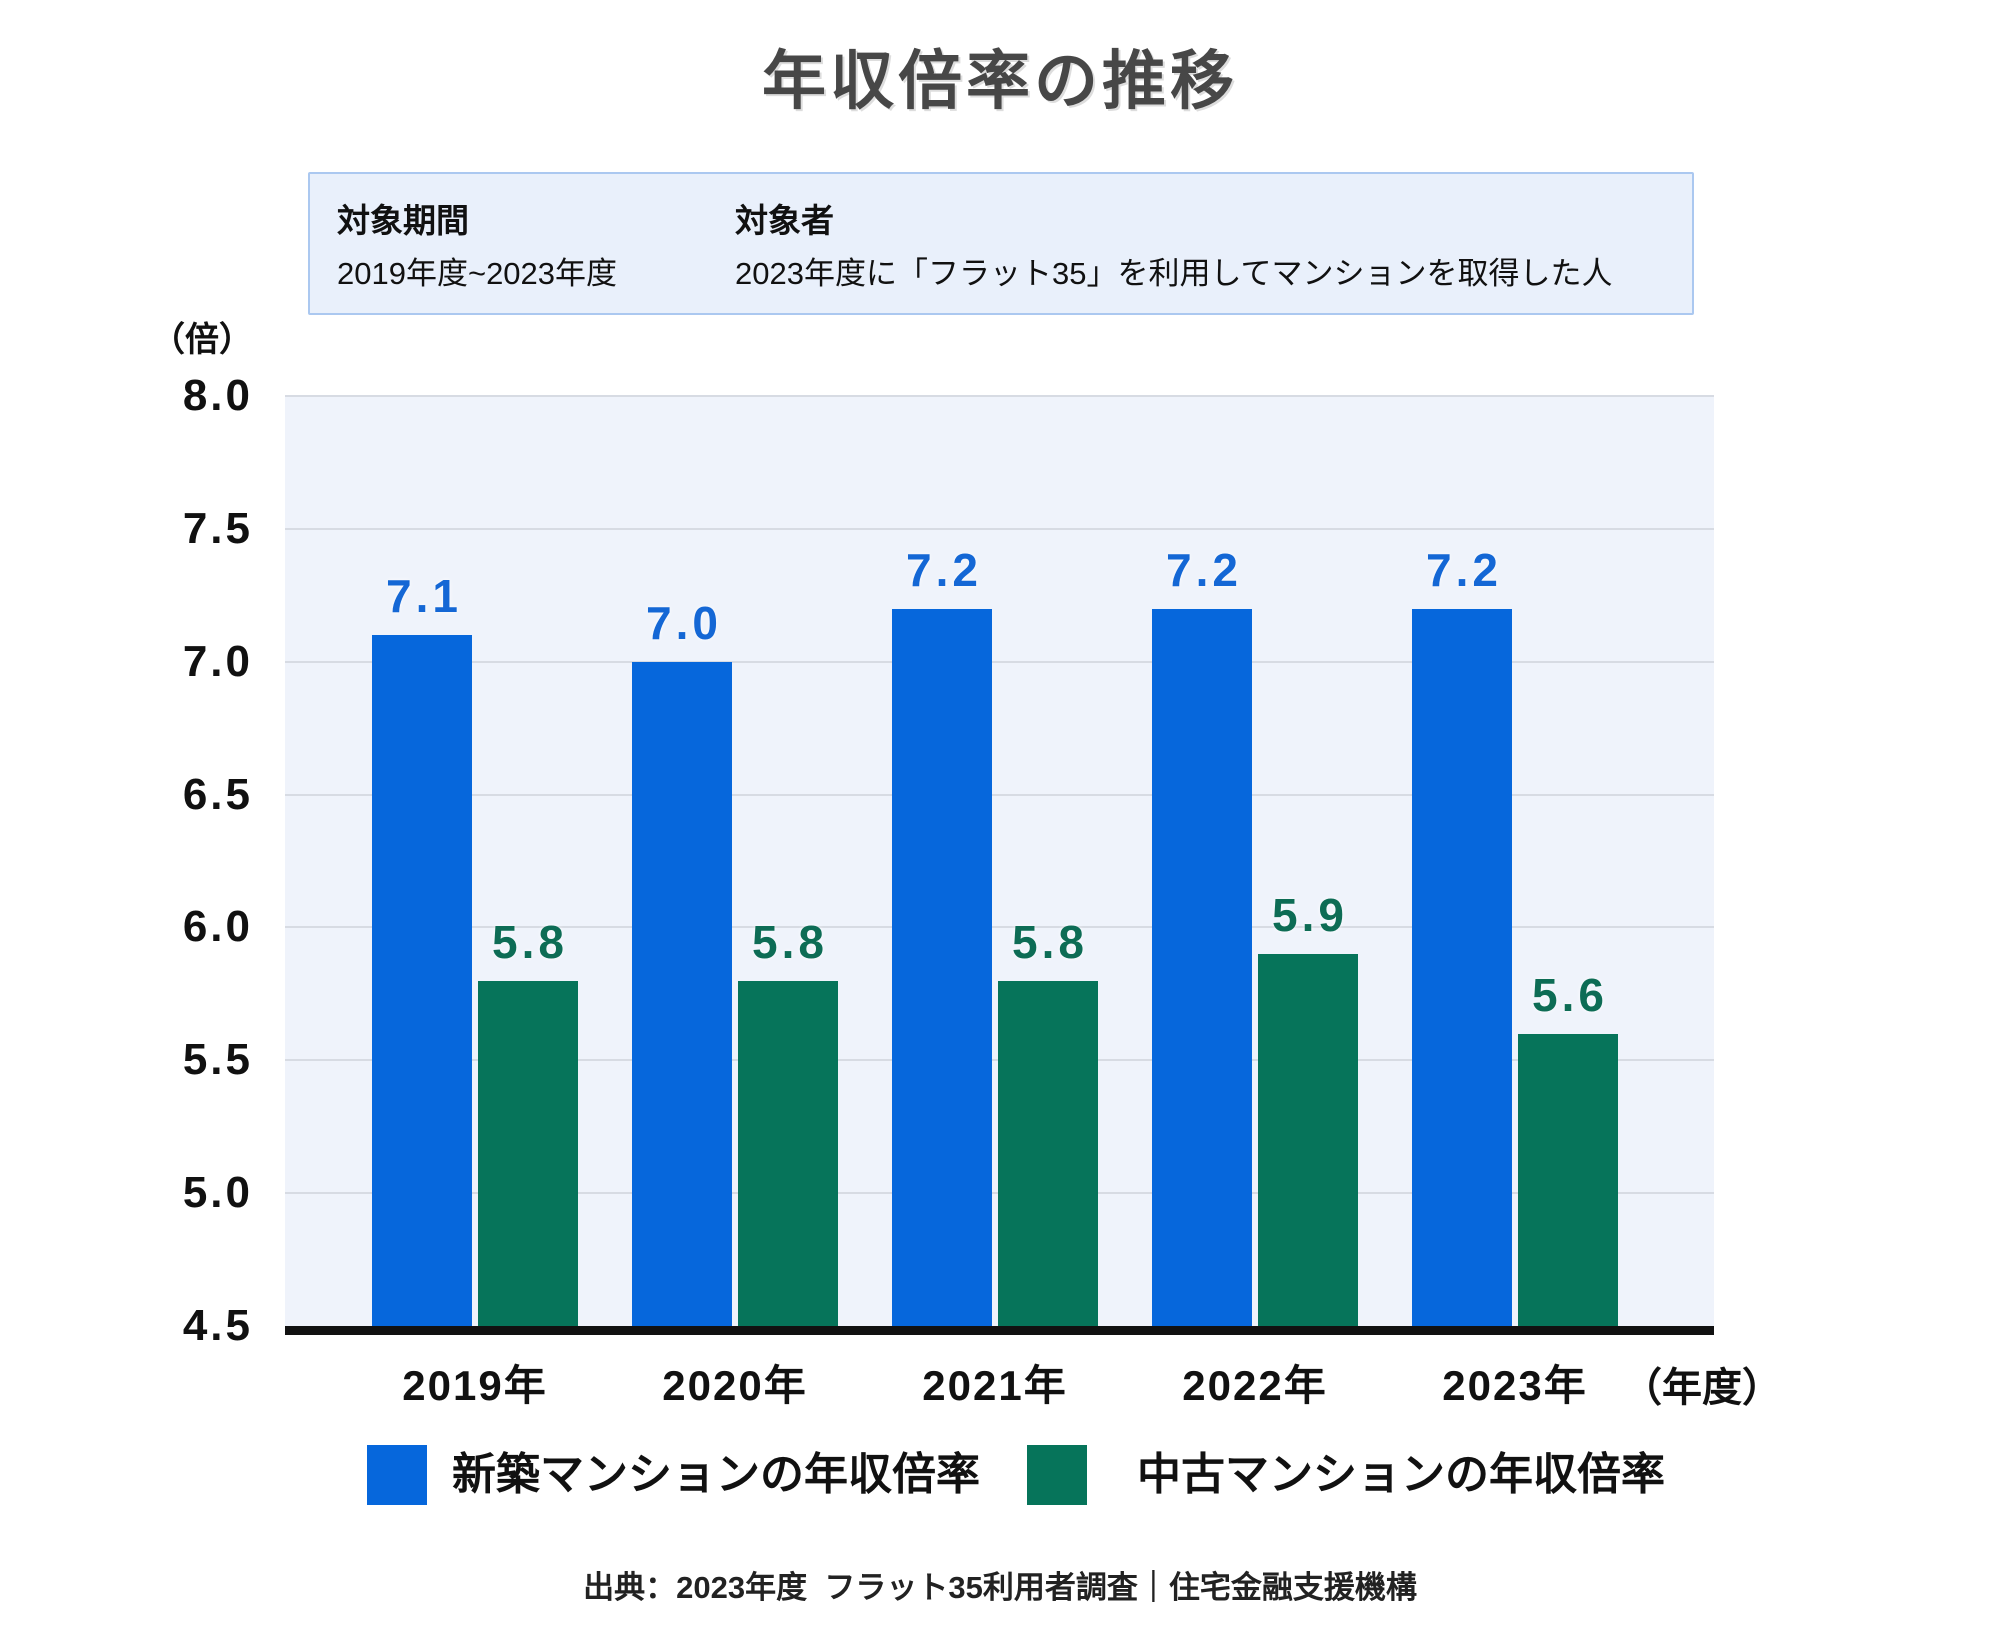 This screenshot has width=2000, height=1650. Describe the element at coordinates (1515, 1385) in the screenshot. I see `x-tick-2023年: 2023年` at that location.